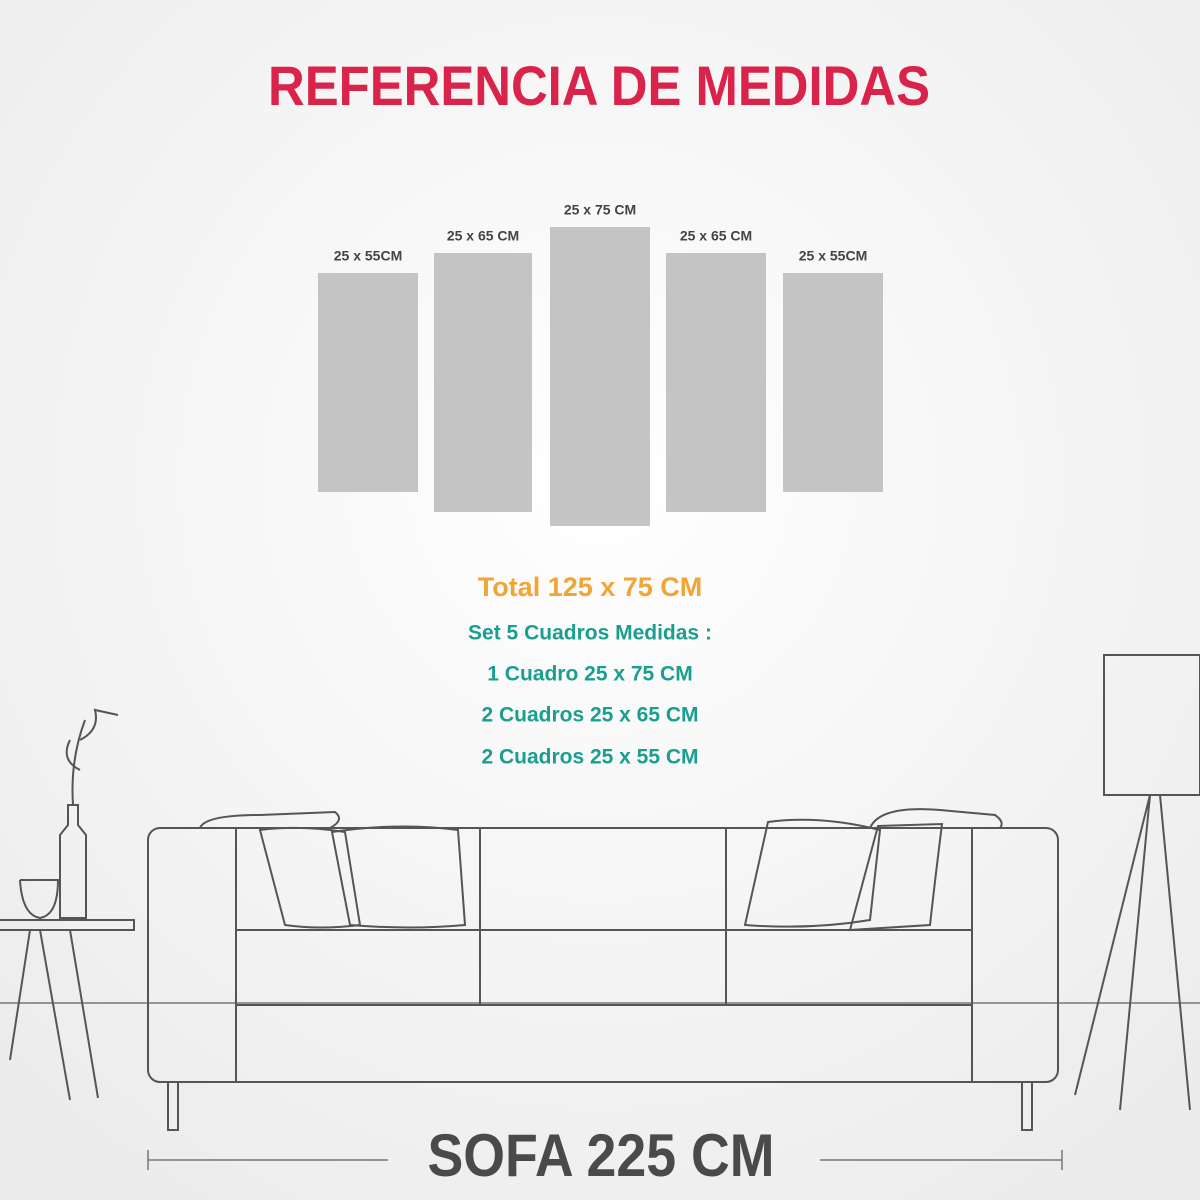  Describe the element at coordinates (600, 210) in the screenshot. I see `panel-label: 25 x 75 CM` at that location.